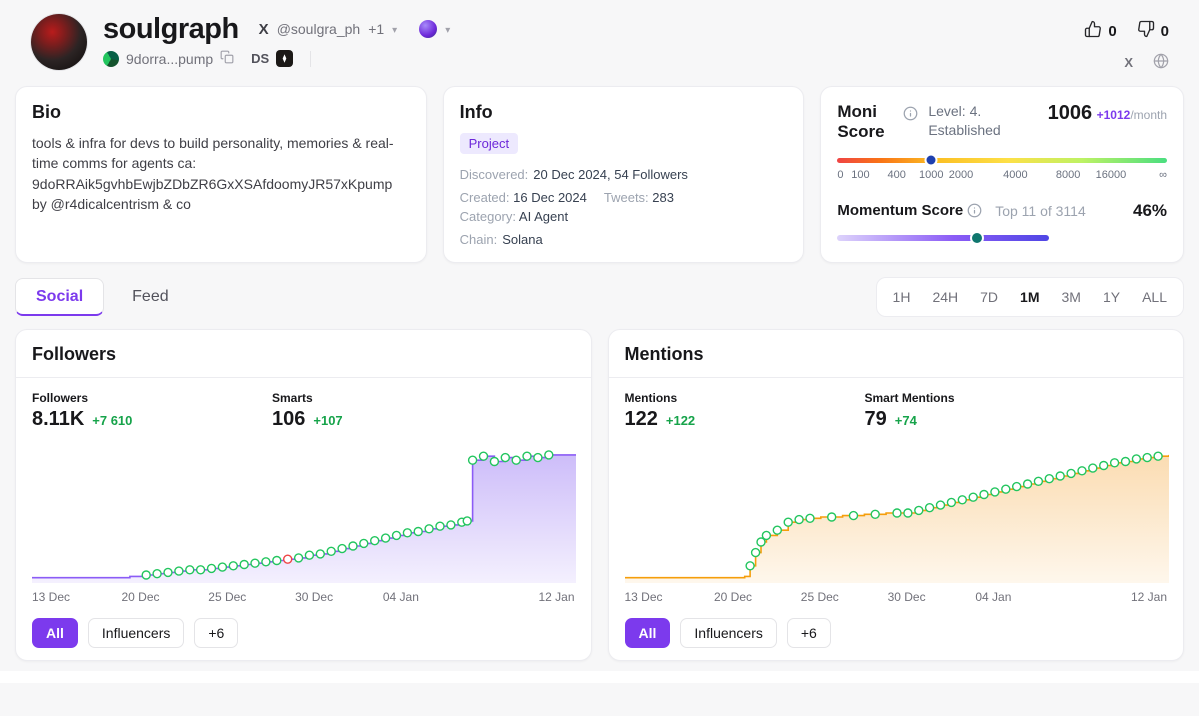  Describe the element at coordinates (227, 58) in the screenshot. I see `copy-address-button` at that location.